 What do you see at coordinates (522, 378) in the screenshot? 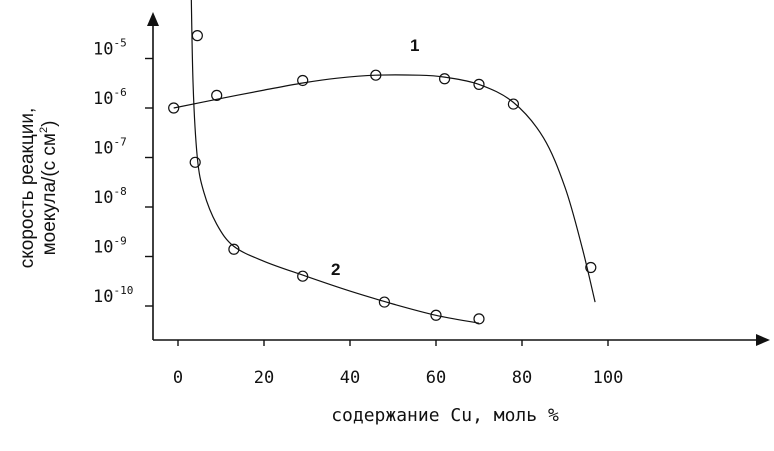
I see `x-tick-label: 80` at bounding box center [522, 378].